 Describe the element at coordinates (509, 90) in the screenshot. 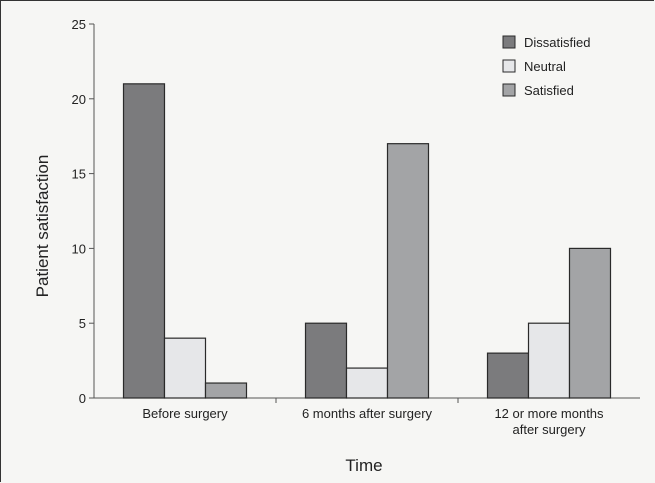

I see `legend-swatch-satisfied` at that location.